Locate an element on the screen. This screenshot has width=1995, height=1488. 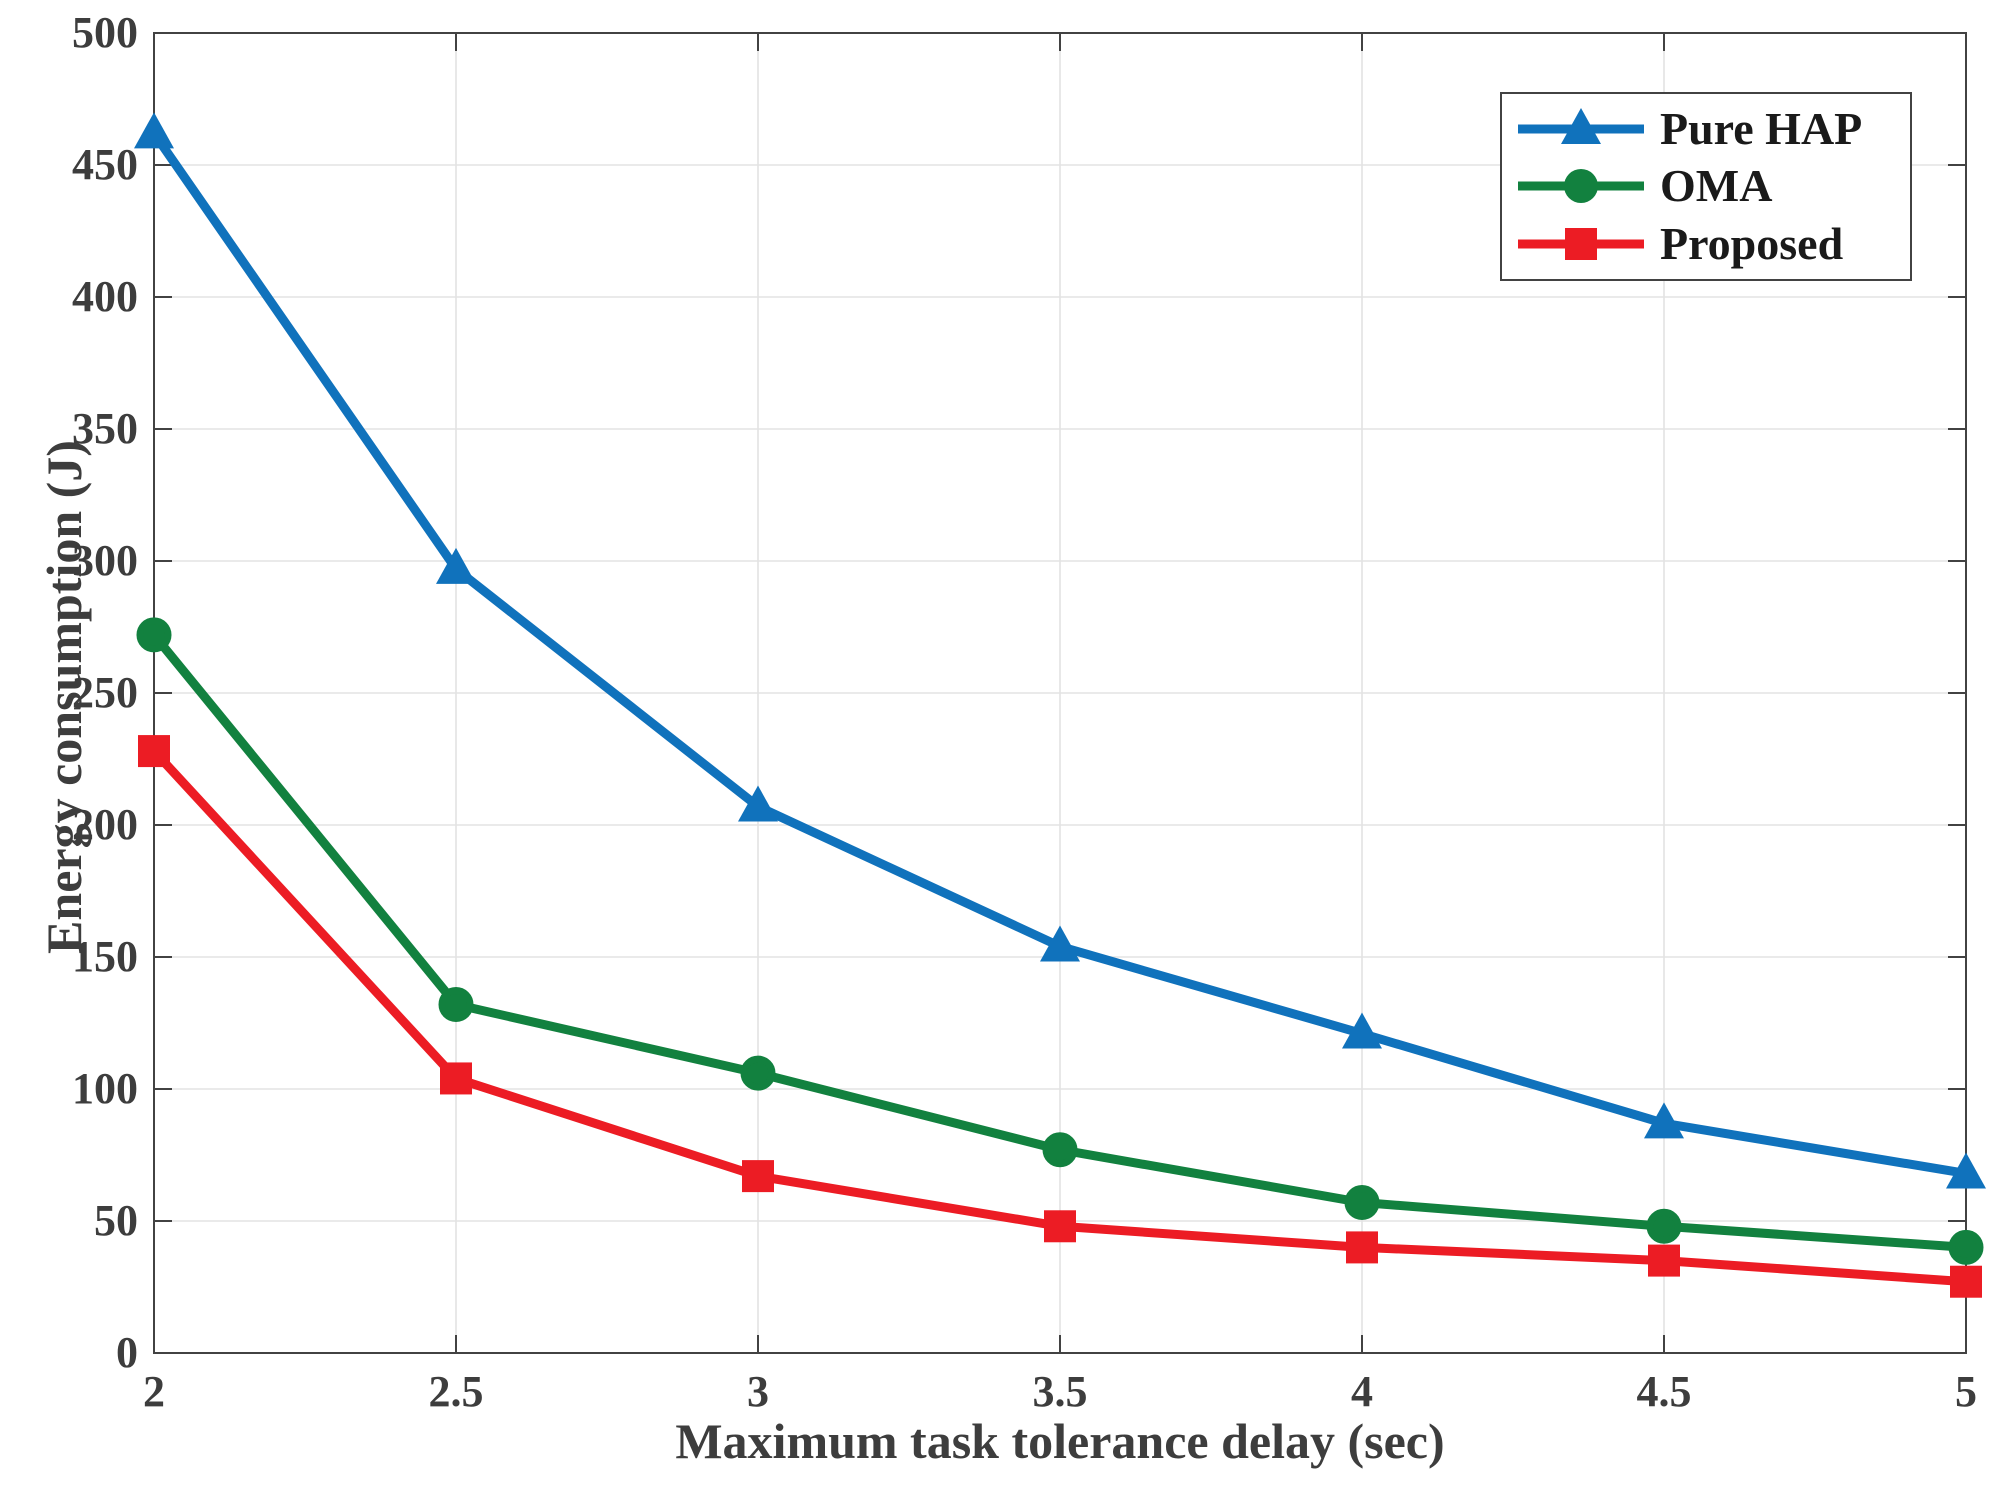
legend-swatch-circle-icon is located at coordinates (1581, 186).